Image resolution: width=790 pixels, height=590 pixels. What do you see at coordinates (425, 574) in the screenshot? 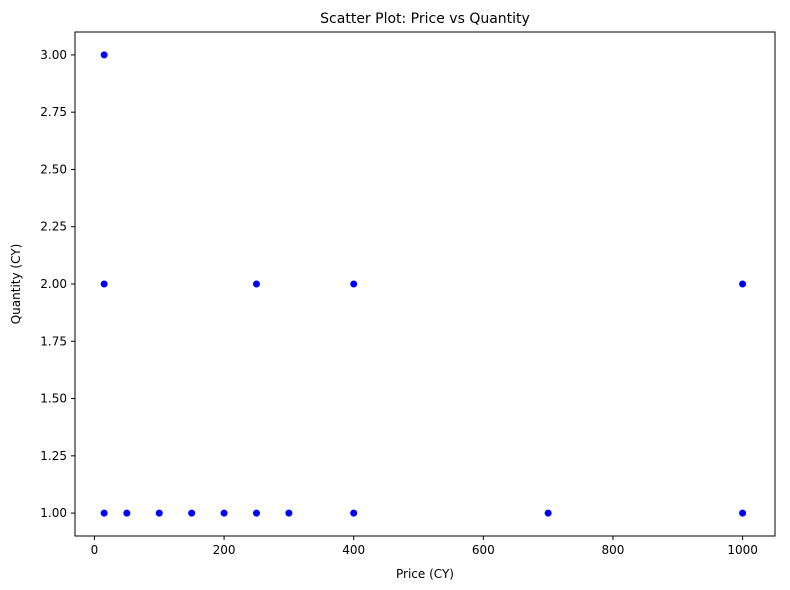
I see `x-axis-label: Price (CY)` at bounding box center [425, 574].